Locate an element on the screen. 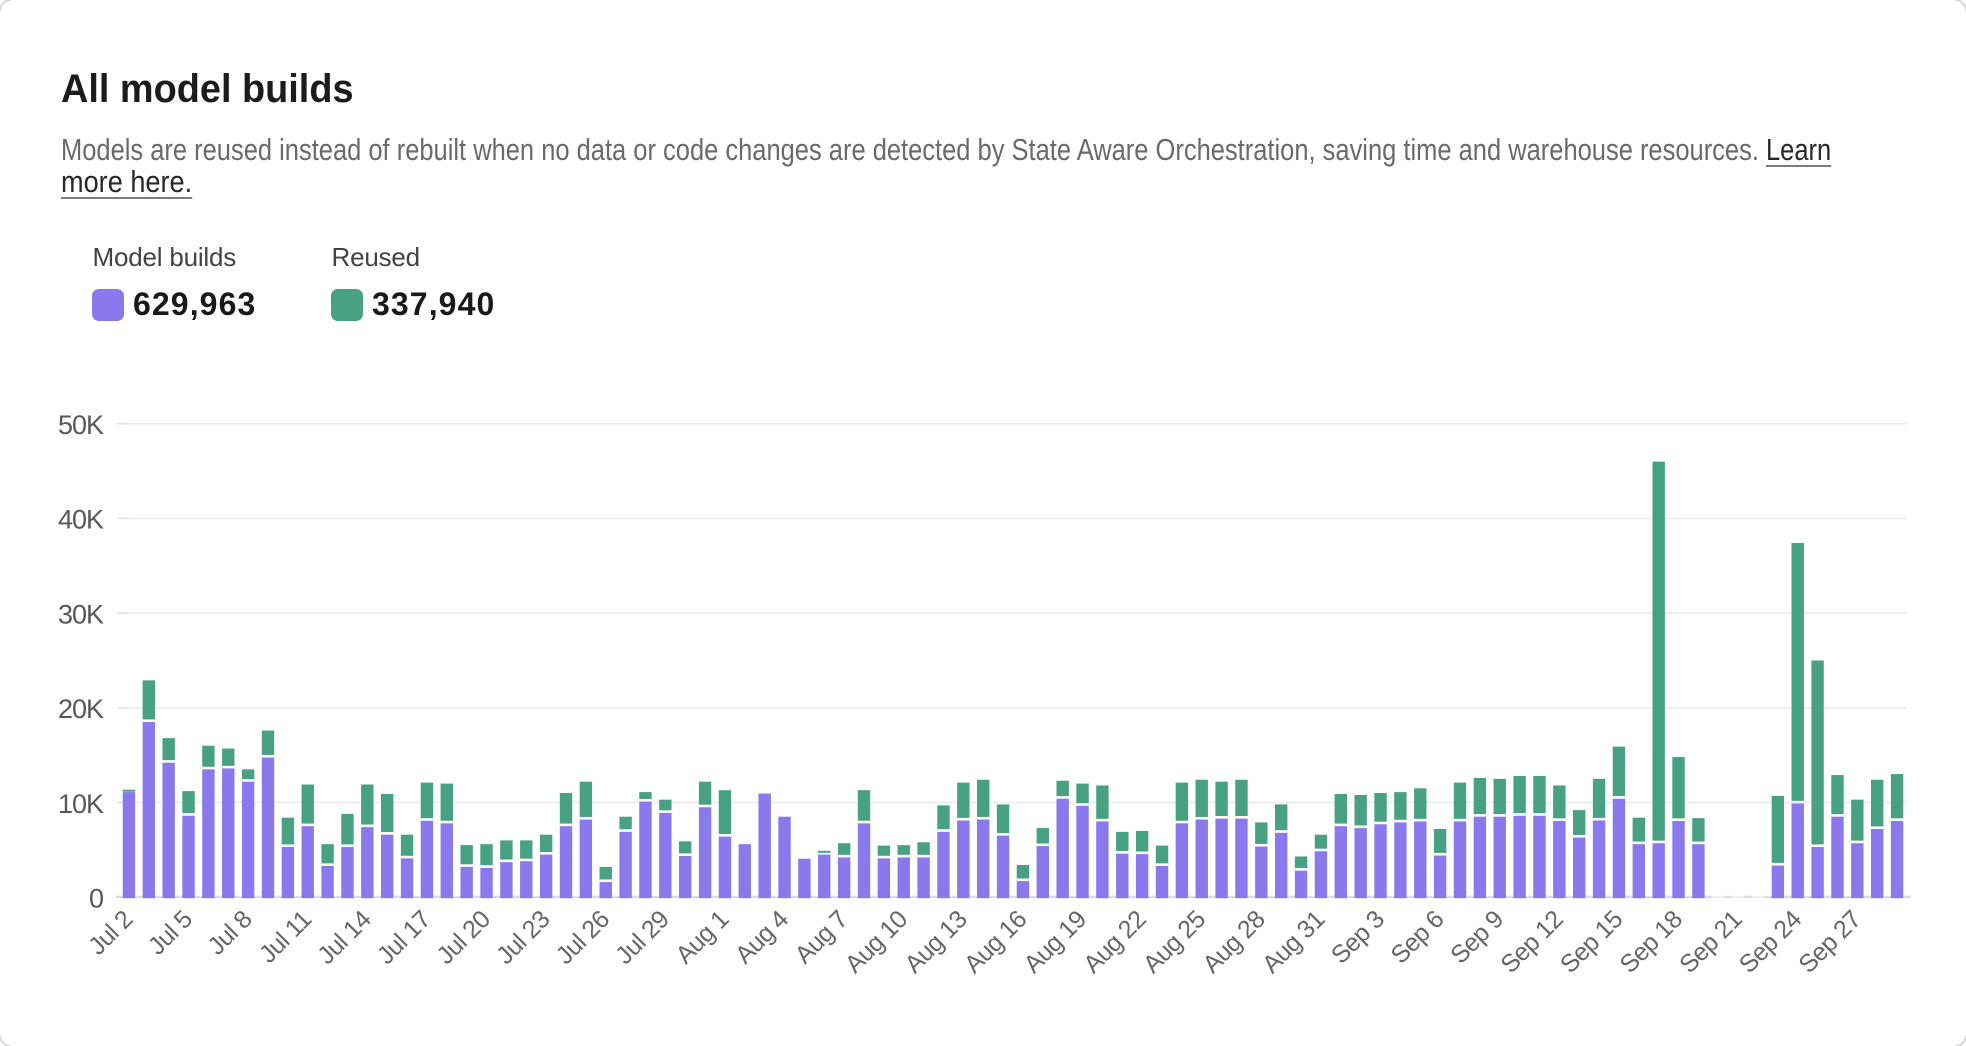  svg-text: Jul 23 is located at coordinates (523, 937).